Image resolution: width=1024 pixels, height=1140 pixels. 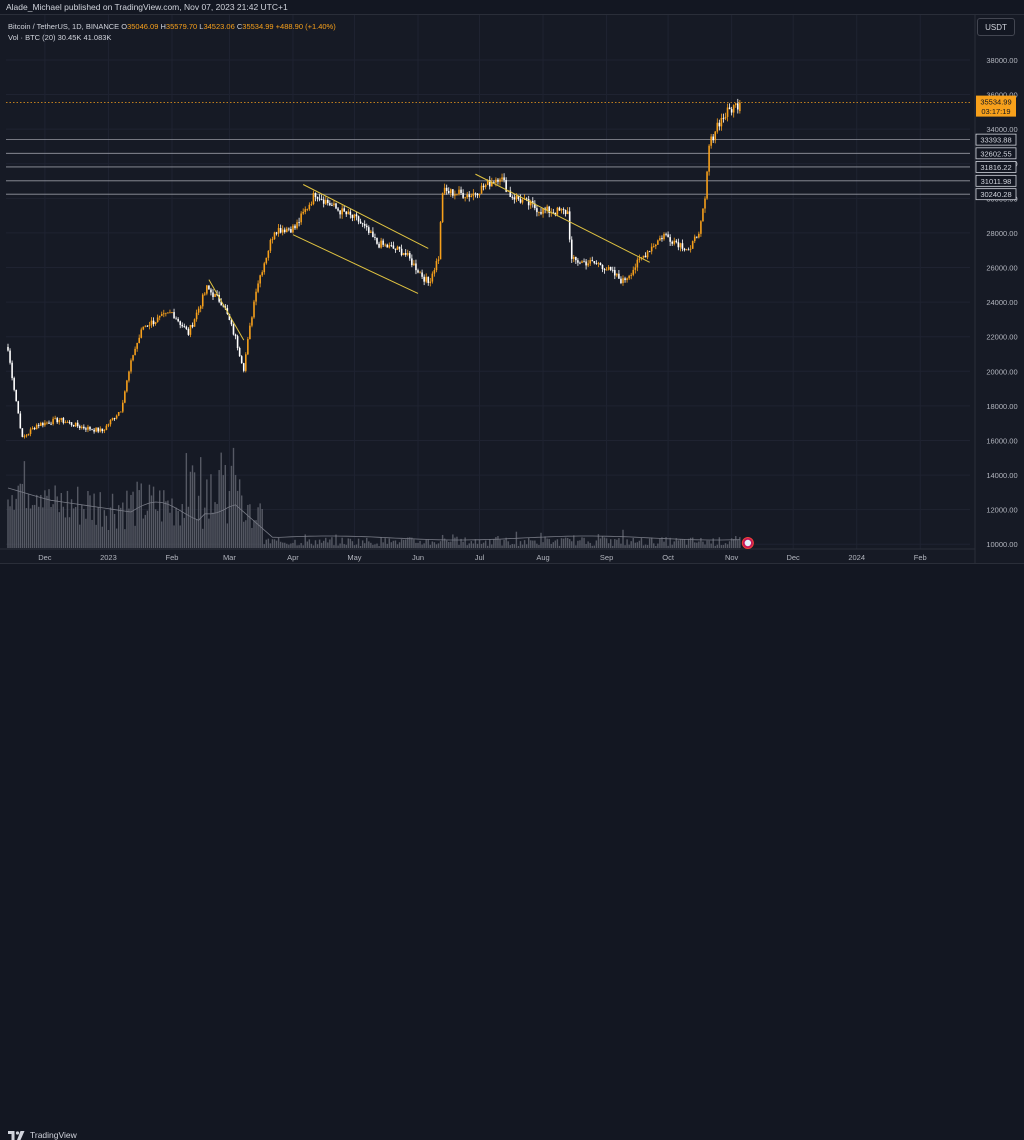 I want to click on volume-label: Vol · BTC (20), so click(x=32, y=37).